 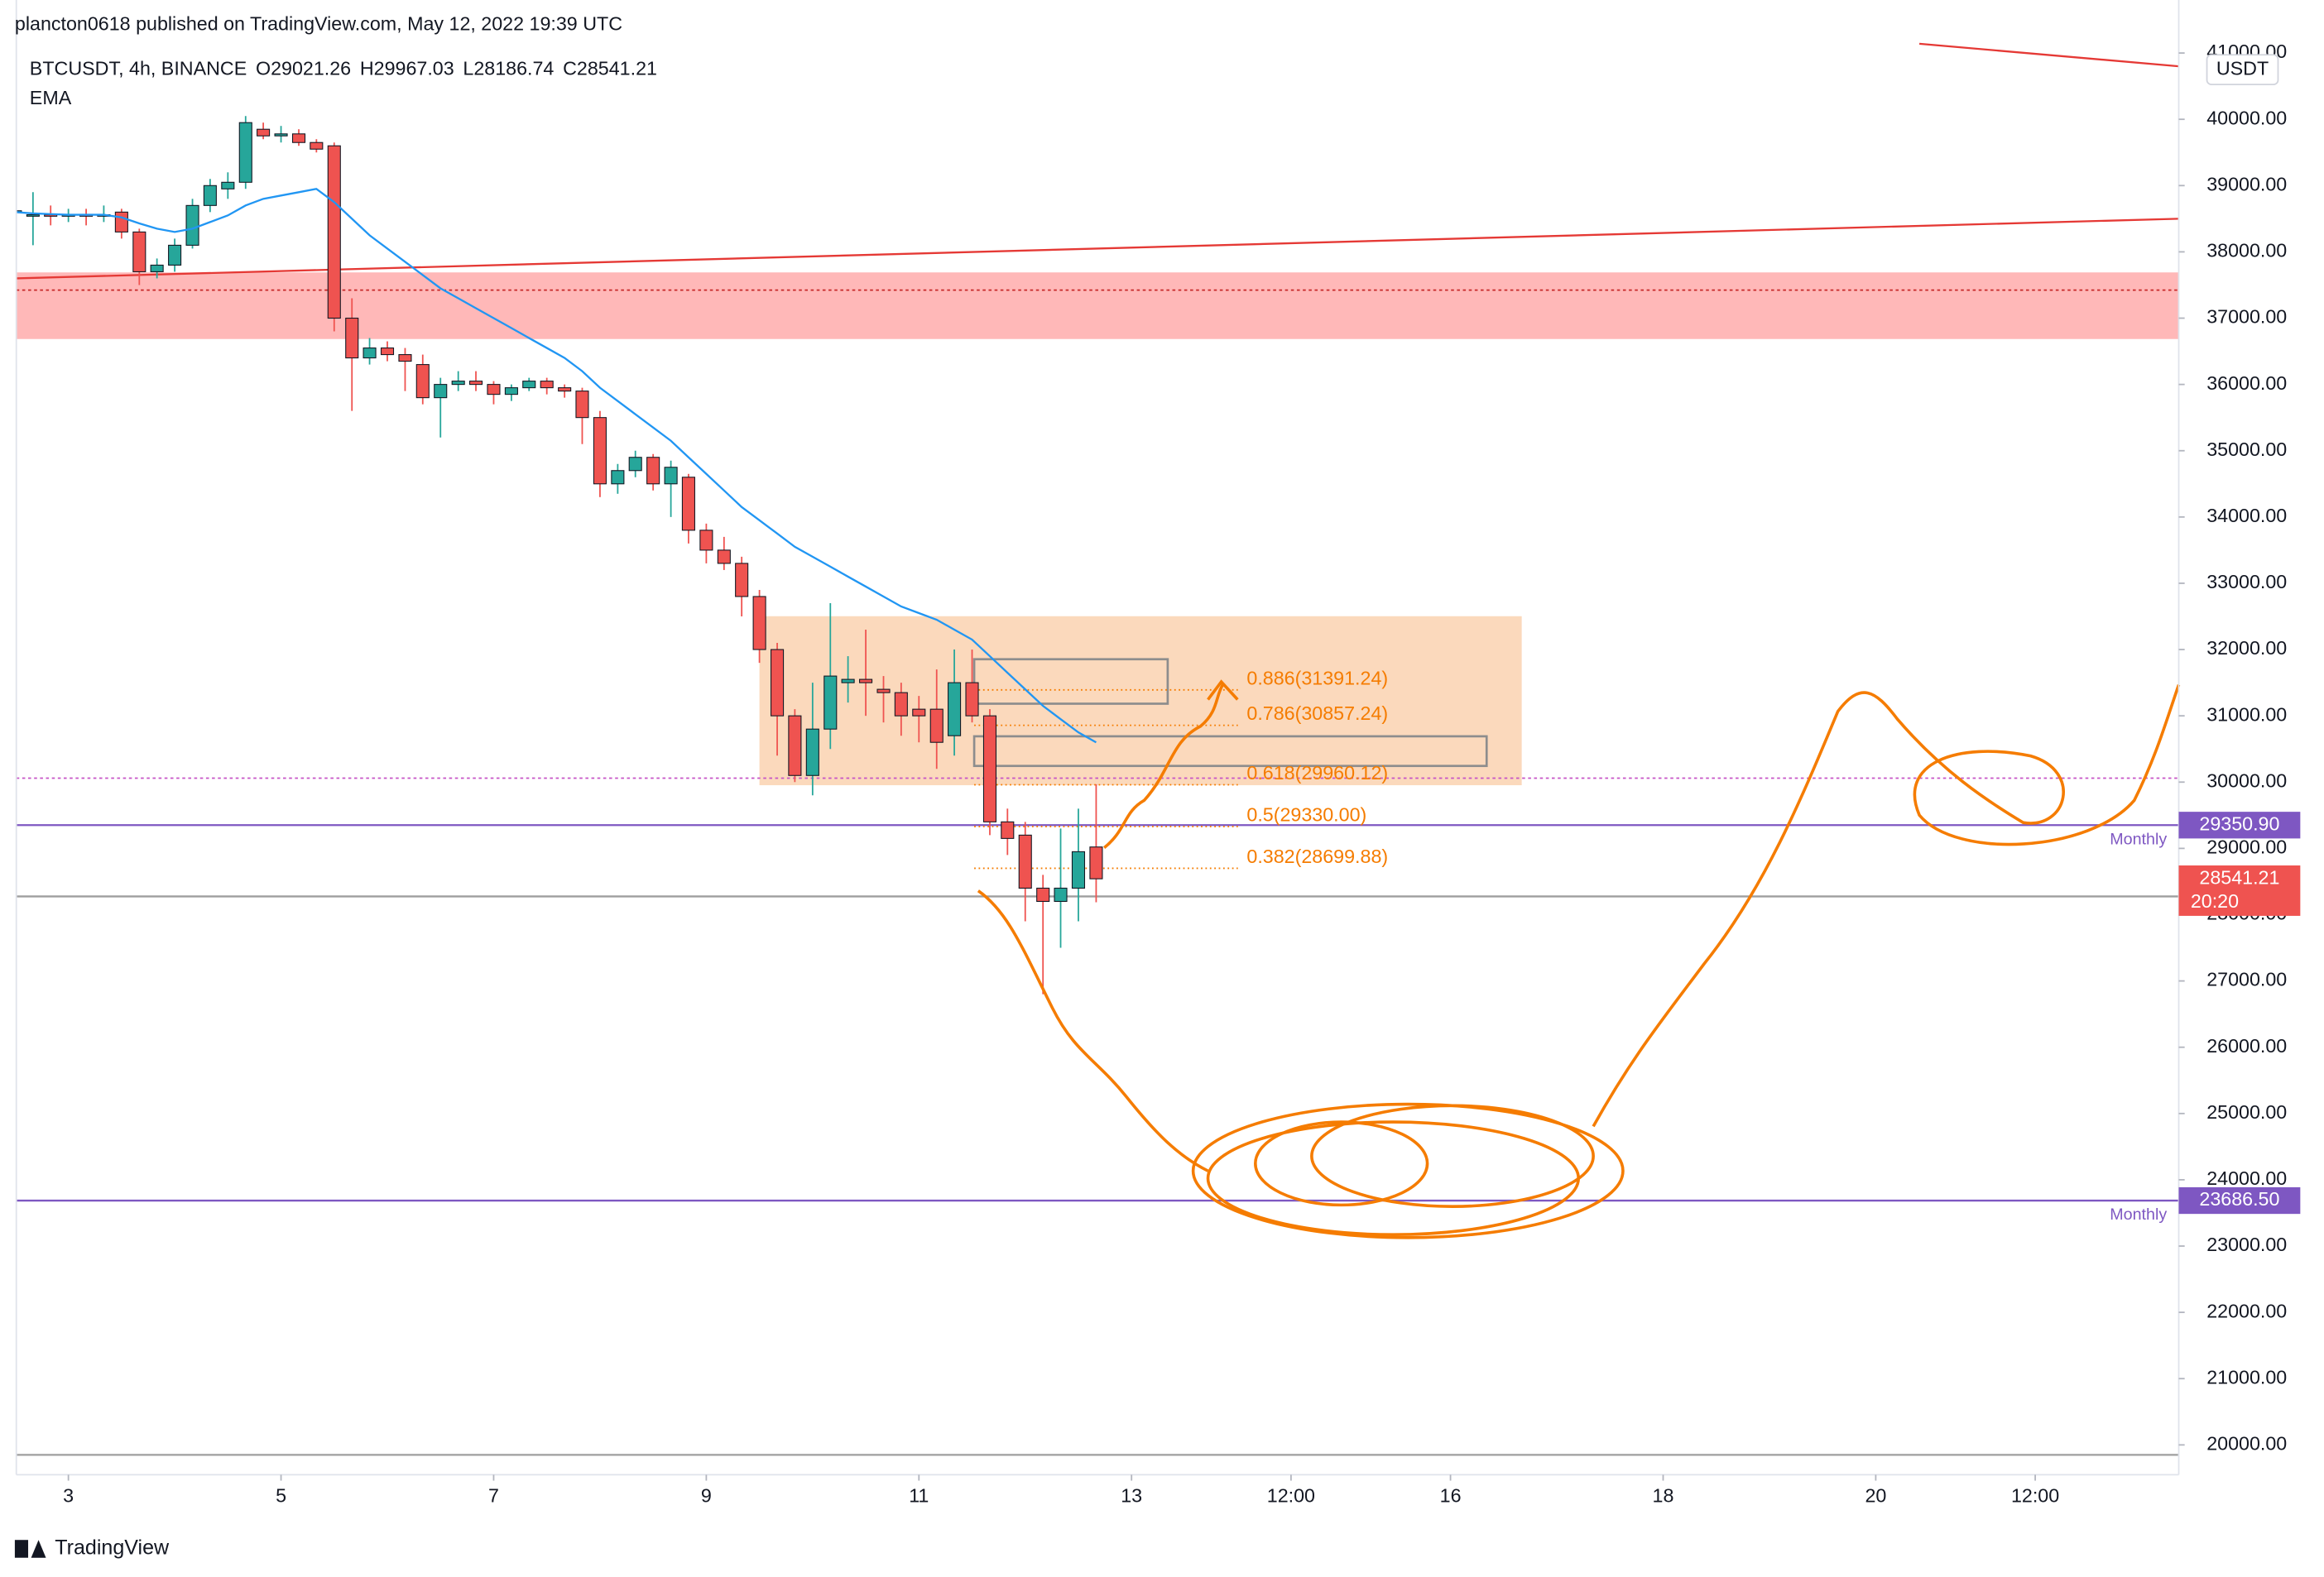 I want to click on ohlc-value: L28186.74, so click(x=509, y=68).